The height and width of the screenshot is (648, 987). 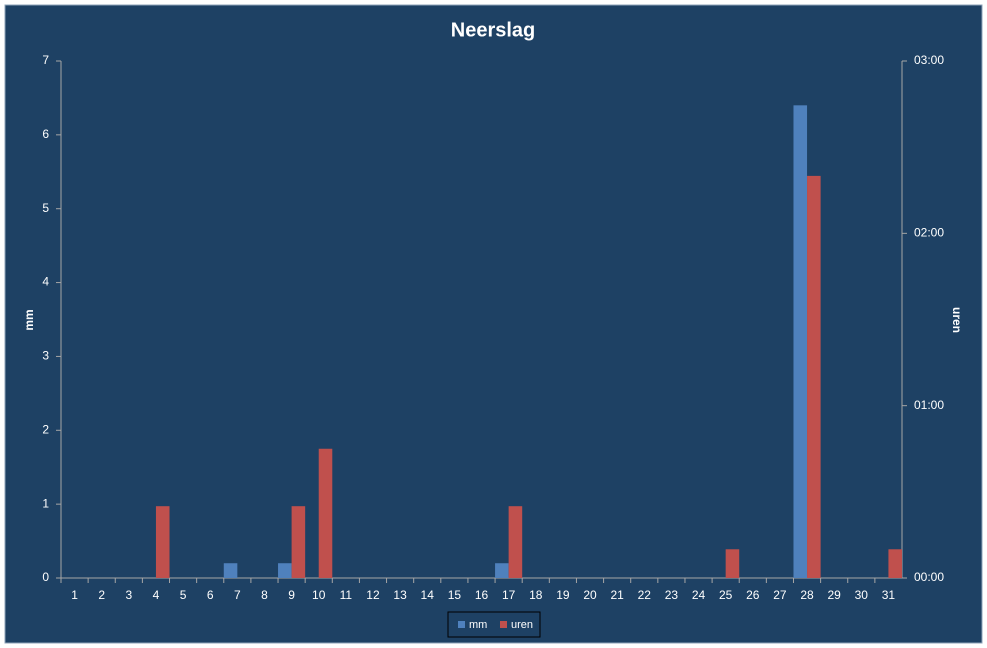 I want to click on x-tick-label: 20, so click(x=590, y=595).